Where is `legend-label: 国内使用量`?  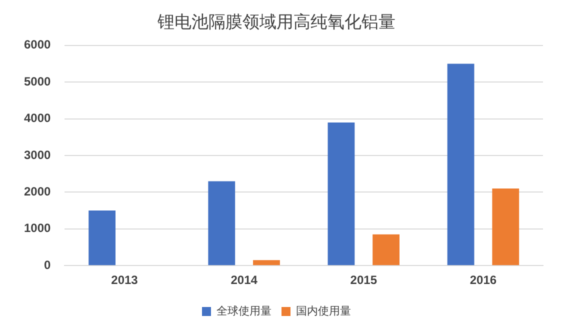
legend-label: 国内使用量 is located at coordinates (323, 311).